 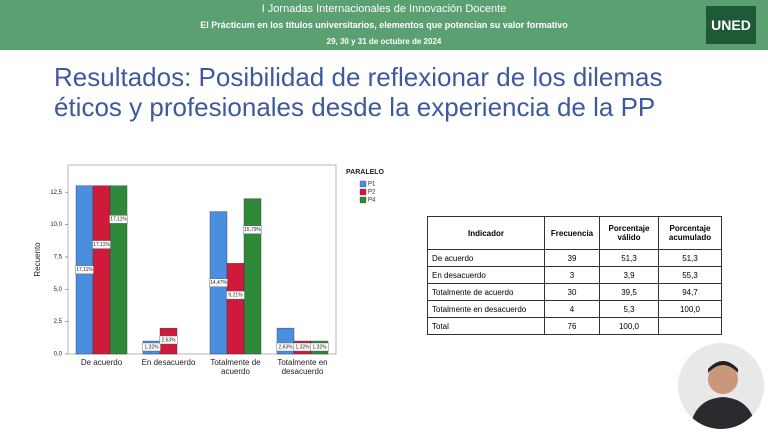 I want to click on webcam, so click(x=721, y=386).